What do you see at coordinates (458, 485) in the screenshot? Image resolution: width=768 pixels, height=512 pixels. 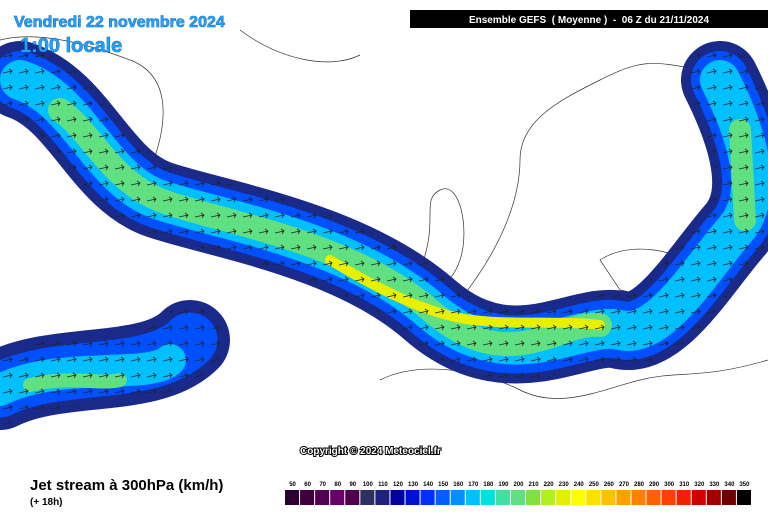 I see `legend-label: 160` at bounding box center [458, 485].